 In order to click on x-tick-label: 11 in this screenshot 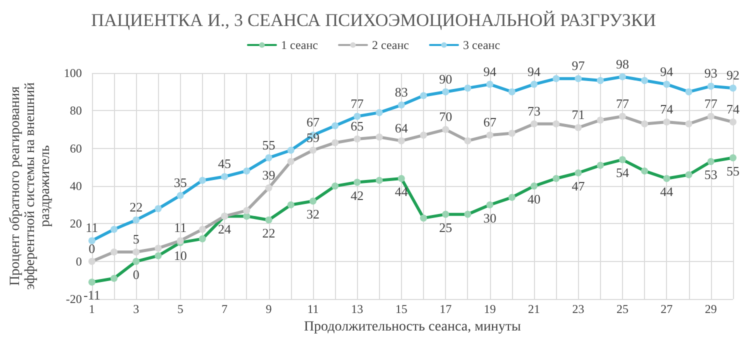, I will do `click(313, 309)`.